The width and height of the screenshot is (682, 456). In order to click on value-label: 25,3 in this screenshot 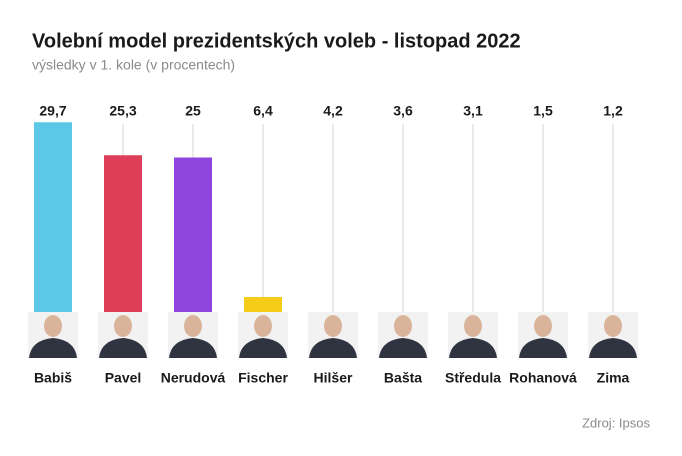, I will do `click(122, 111)`.